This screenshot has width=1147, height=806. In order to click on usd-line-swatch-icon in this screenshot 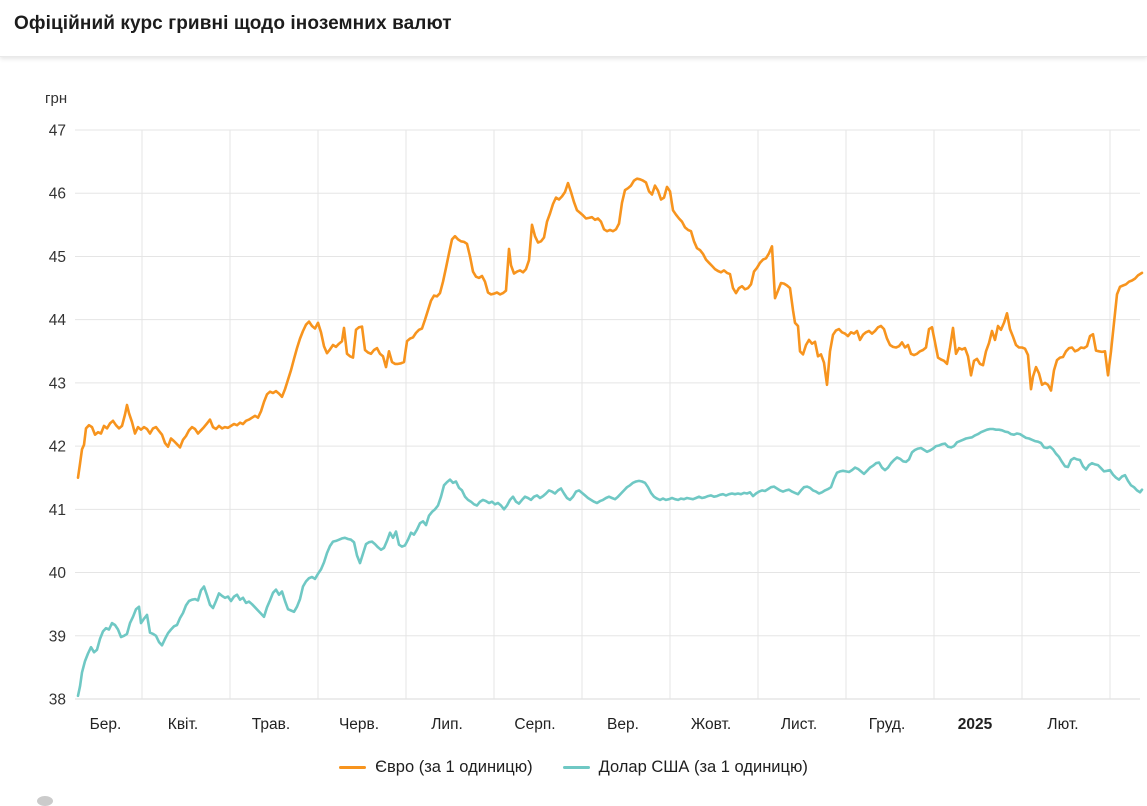, I will do `click(576, 767)`.